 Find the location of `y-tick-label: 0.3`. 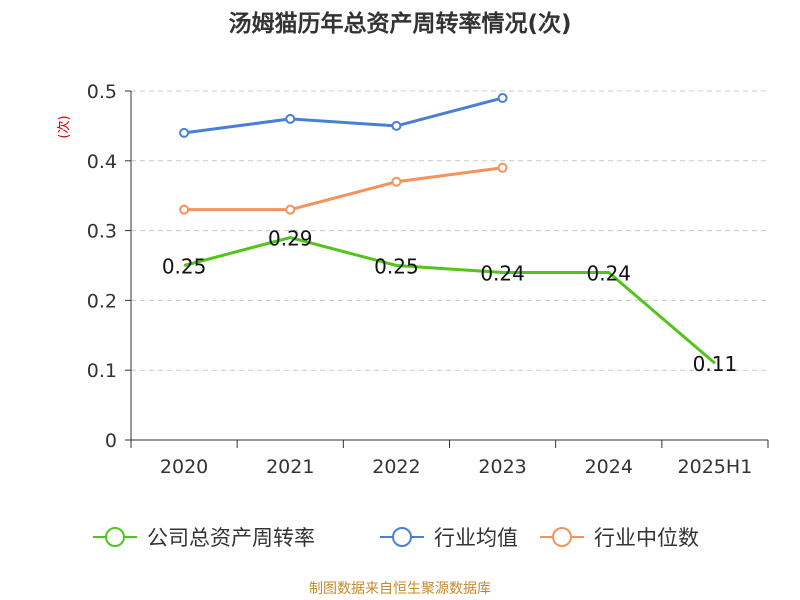

y-tick-label: 0.3 is located at coordinates (102, 232).